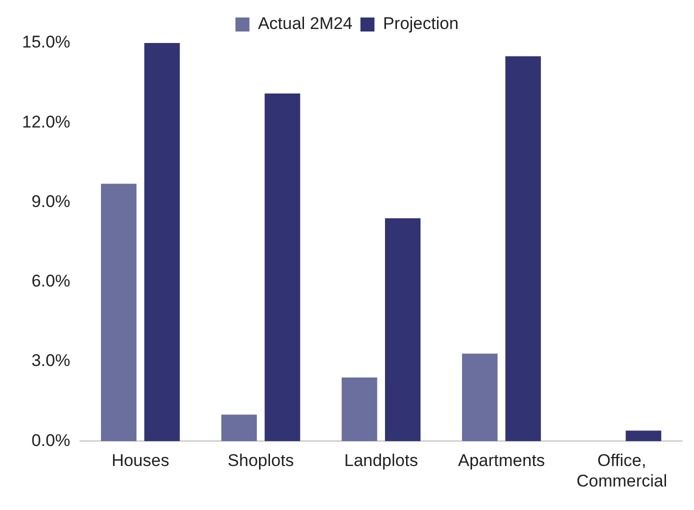 Image resolution: width=694 pixels, height=510 pixels. I want to click on y-tick-label: 6.0%, so click(50, 281).